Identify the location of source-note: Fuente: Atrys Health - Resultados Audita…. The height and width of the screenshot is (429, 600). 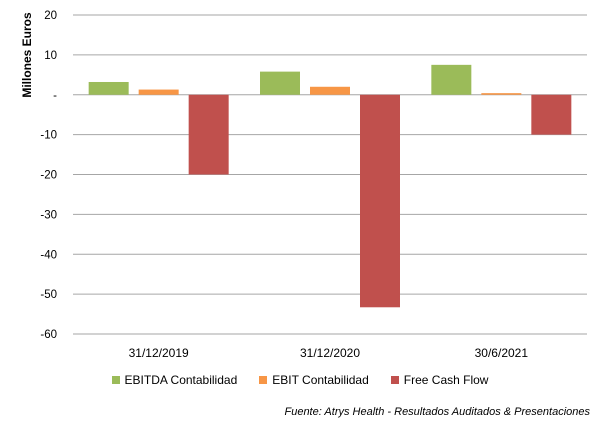
(437, 412).